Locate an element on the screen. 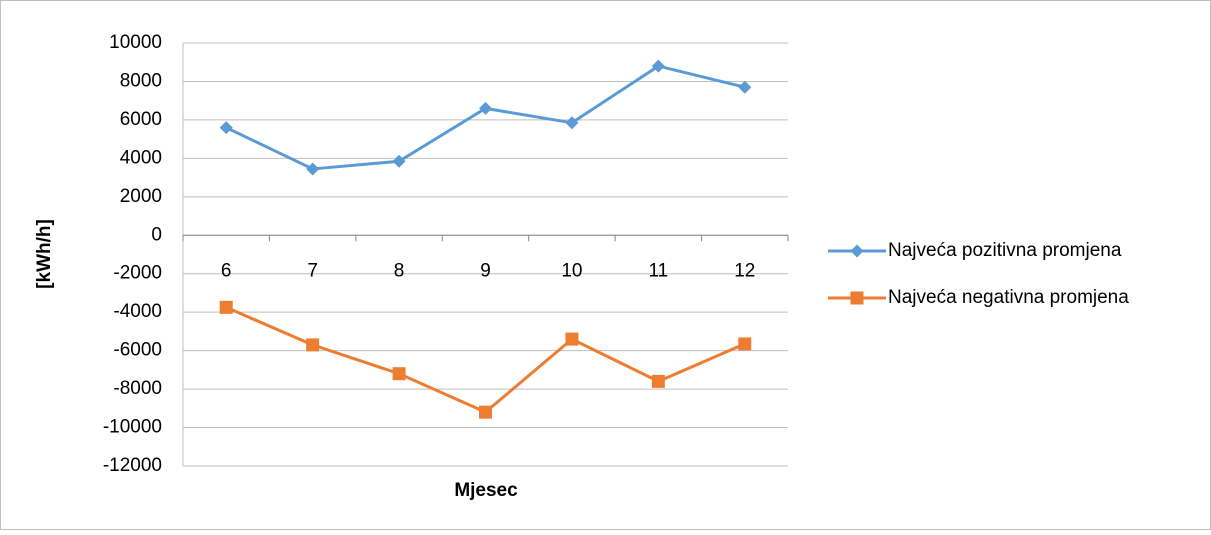  y-tick-label: 2000 is located at coordinates (141, 196).